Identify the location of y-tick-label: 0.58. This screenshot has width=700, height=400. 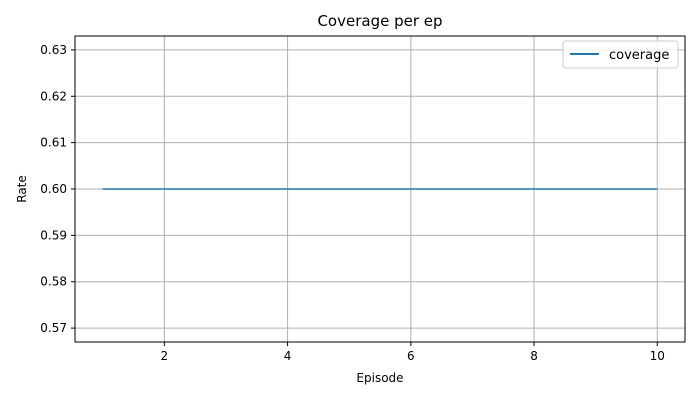
(53, 282).